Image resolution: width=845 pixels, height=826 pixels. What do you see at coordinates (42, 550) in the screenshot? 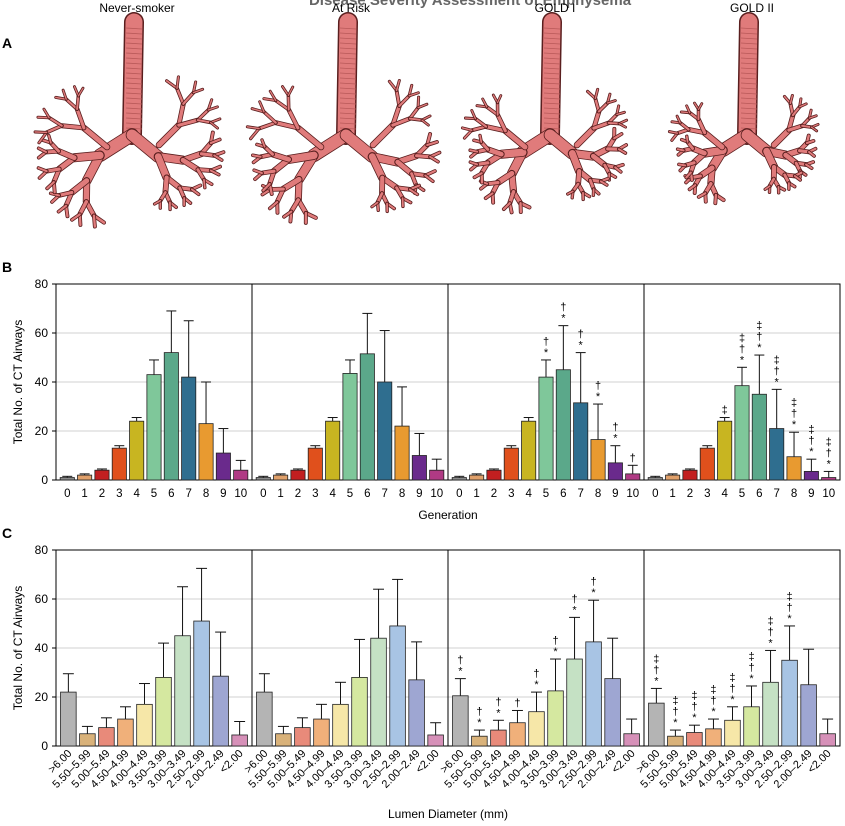
I see `y-tick-label: 80` at bounding box center [42, 550].